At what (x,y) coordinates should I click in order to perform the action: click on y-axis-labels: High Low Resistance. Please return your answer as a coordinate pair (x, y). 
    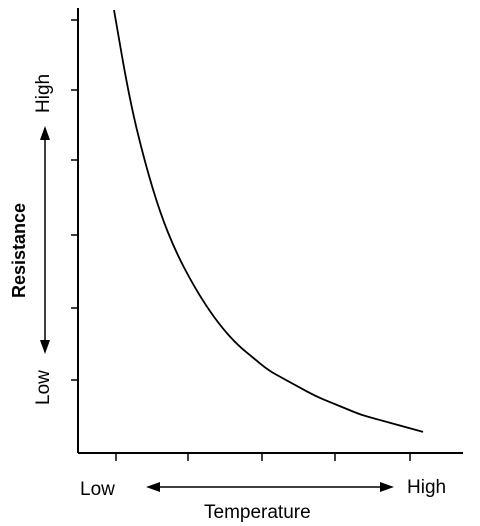
    Looking at the image, I should click on (31, 239).